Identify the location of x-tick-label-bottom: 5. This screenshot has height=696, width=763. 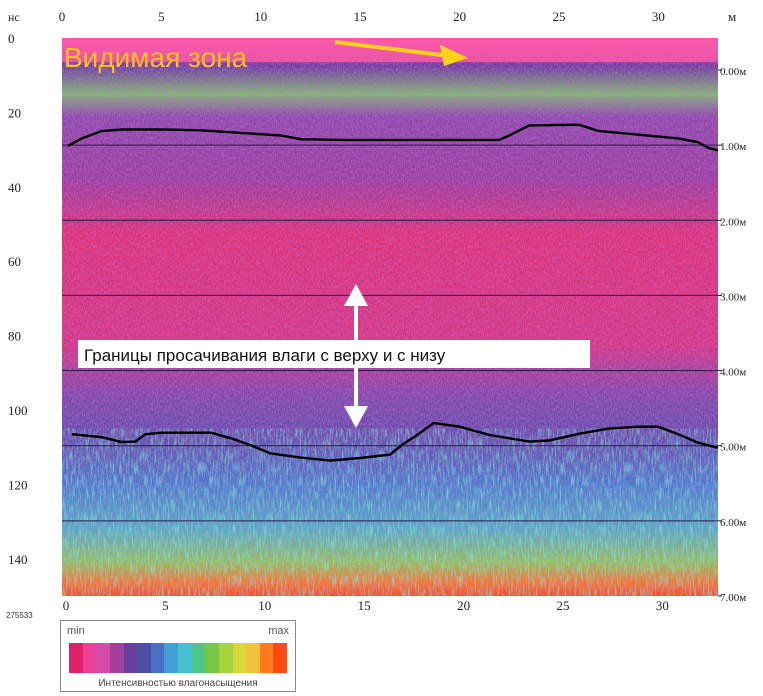
(165, 605).